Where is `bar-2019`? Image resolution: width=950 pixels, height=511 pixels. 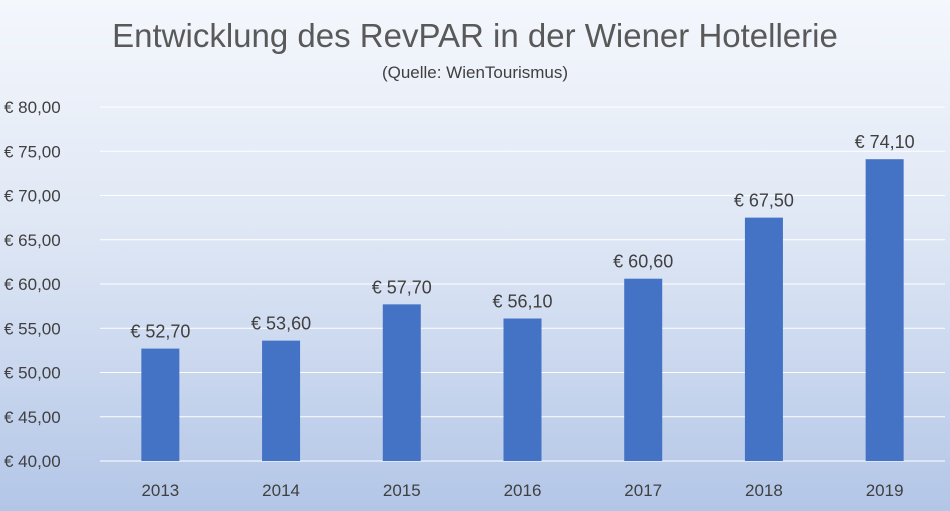
bar-2019 is located at coordinates (884, 310).